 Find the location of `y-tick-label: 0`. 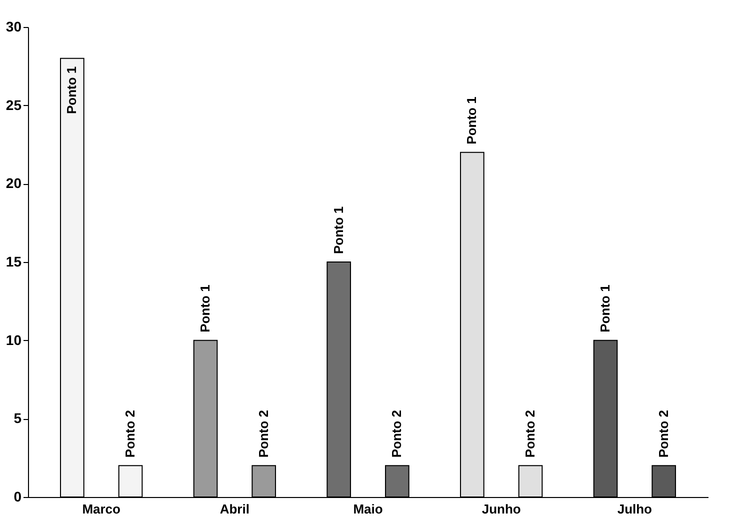

y-tick-label: 0 is located at coordinates (18, 496).